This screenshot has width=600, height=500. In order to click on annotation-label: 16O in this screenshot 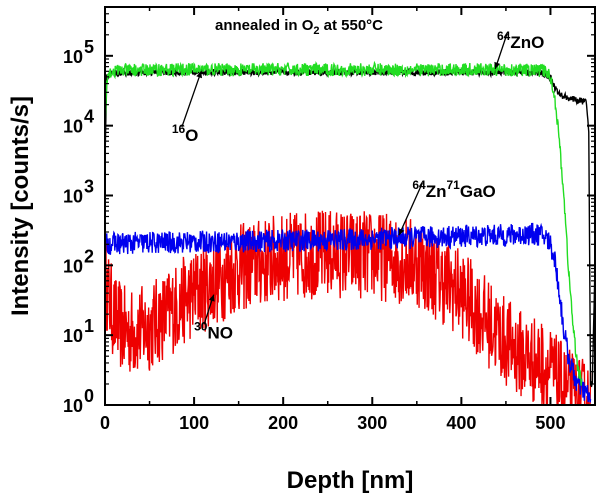, I will do `click(185, 133)`.